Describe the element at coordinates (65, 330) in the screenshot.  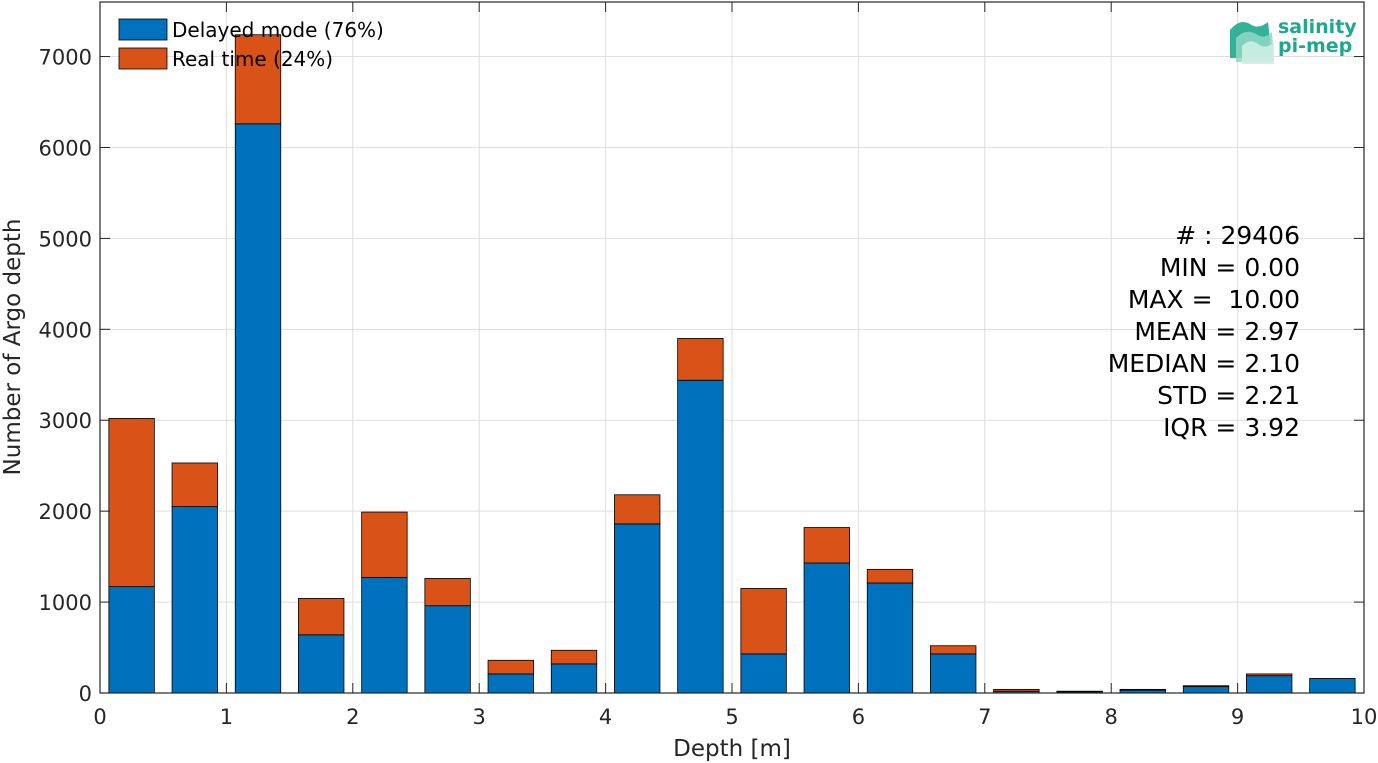
I see `y-tick-label: 4000` at that location.